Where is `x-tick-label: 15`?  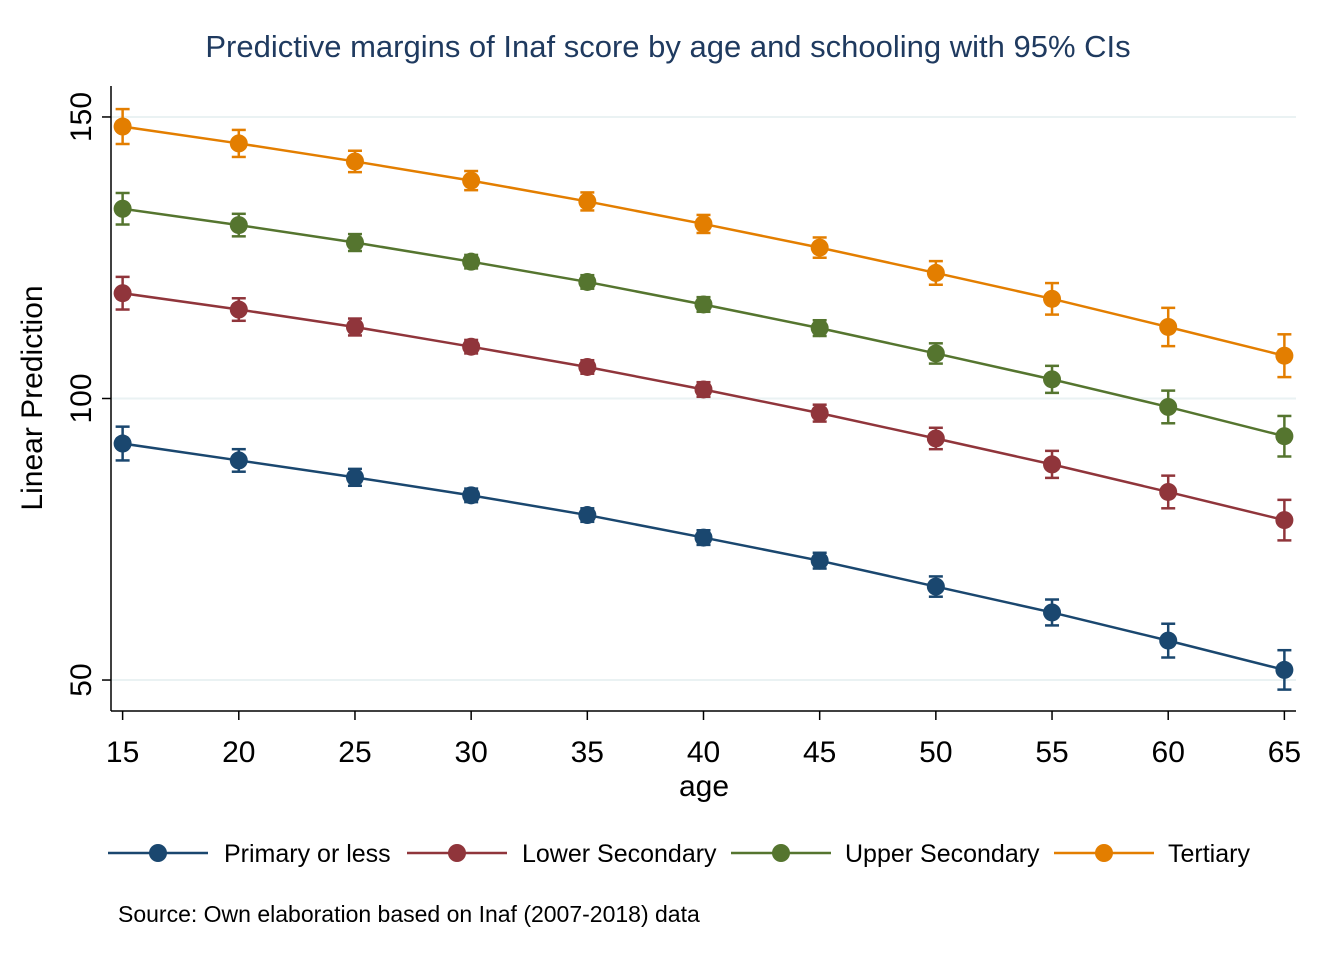 x-tick-label: 15 is located at coordinates (122, 752).